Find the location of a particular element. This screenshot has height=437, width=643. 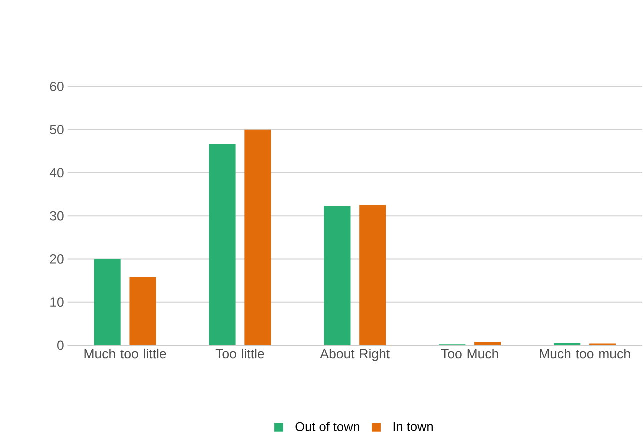

y-tick-label: 30 is located at coordinates (57, 216).